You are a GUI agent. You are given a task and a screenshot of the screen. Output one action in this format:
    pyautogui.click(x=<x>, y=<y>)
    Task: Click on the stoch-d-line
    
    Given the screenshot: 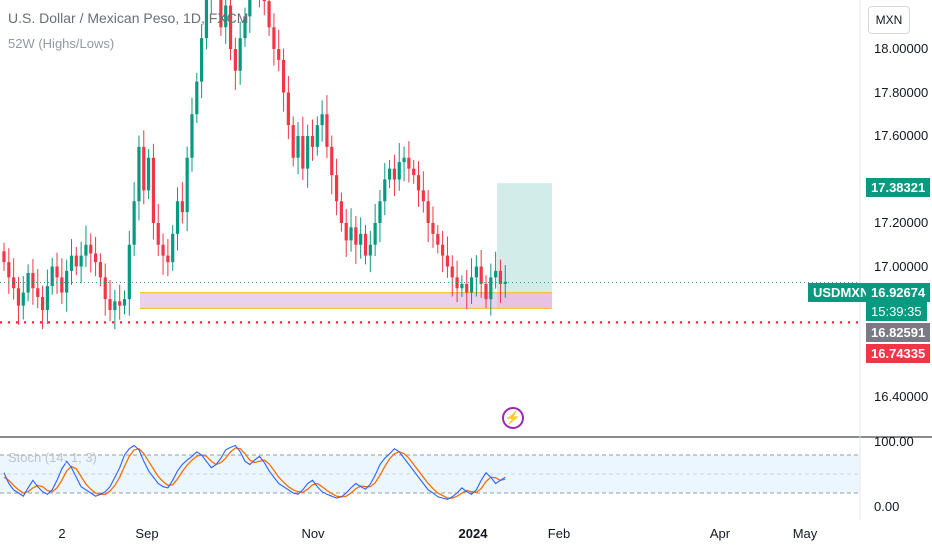 What is the action you would take?
    pyautogui.click(x=254, y=473)
    